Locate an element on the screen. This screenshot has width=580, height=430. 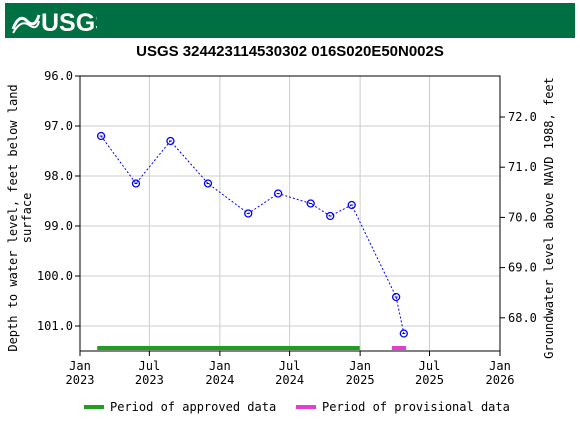
y-axis-right-label: Groundwater level above NAVD 1988, feet is located at coordinates (549, 218).